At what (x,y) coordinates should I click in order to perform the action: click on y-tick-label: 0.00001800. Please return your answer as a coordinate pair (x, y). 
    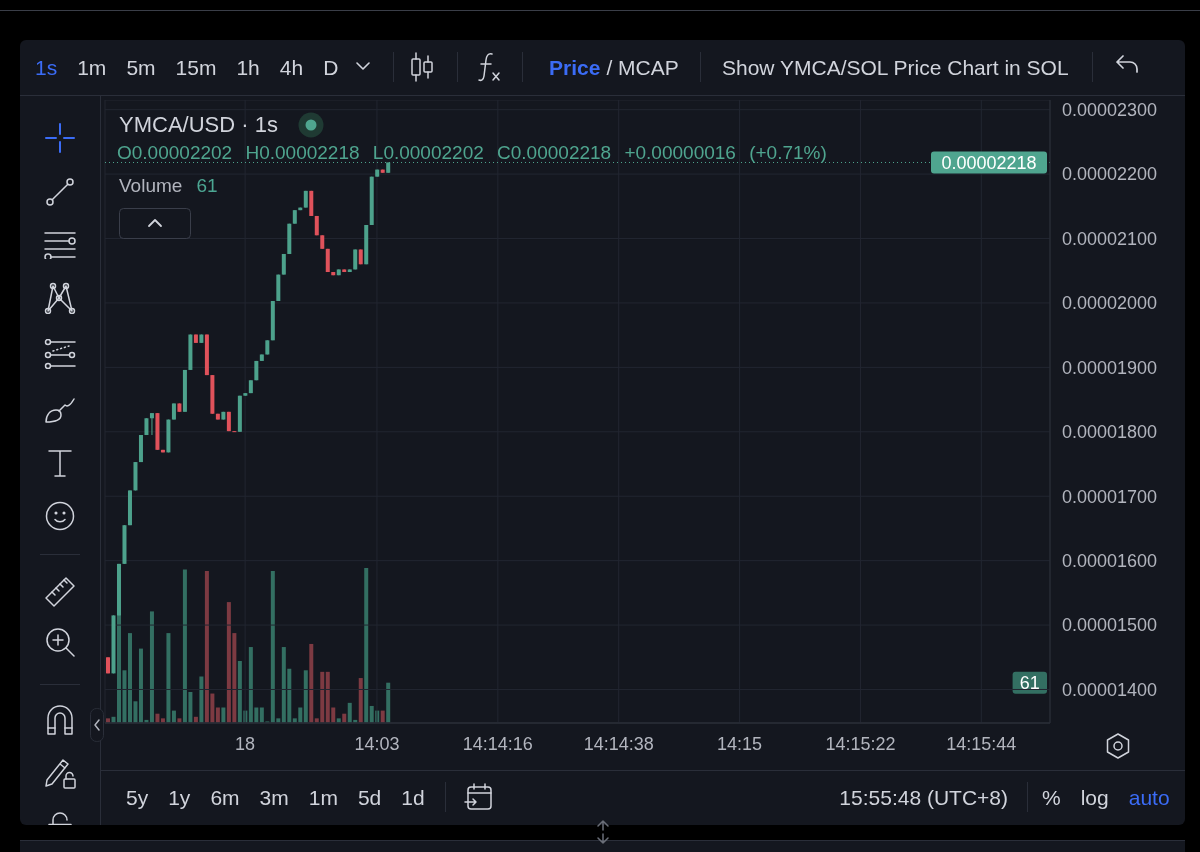
    Looking at the image, I should click on (1110, 432).